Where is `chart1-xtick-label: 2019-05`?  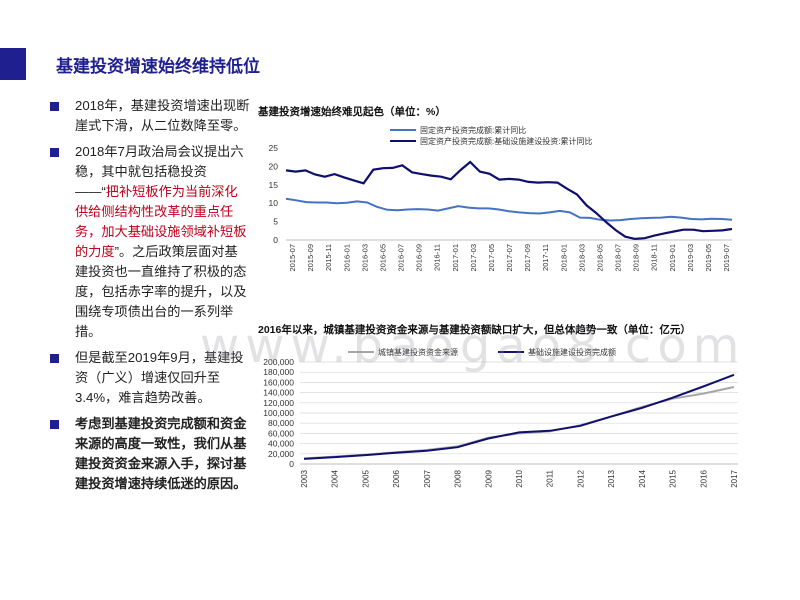 chart1-xtick-label: 2019-05 is located at coordinates (708, 258).